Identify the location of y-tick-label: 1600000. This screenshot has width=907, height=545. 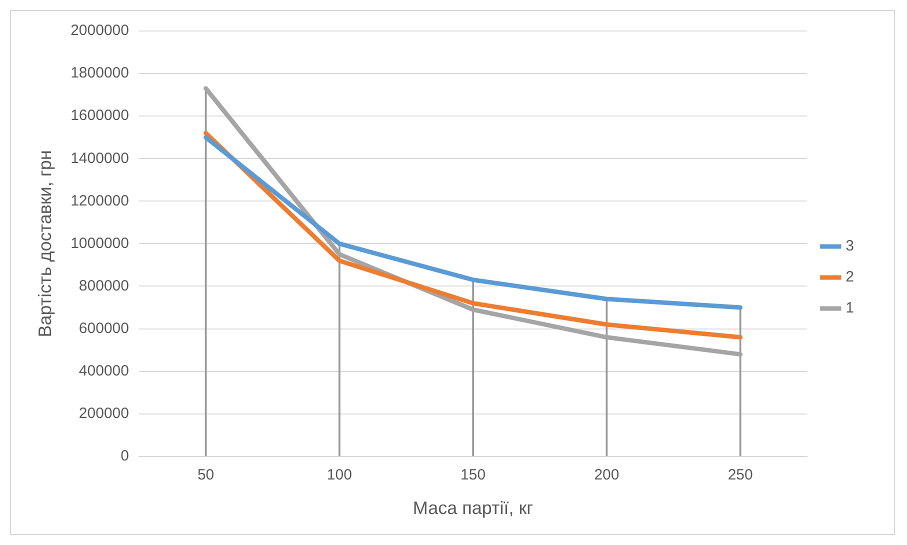
(99, 115).